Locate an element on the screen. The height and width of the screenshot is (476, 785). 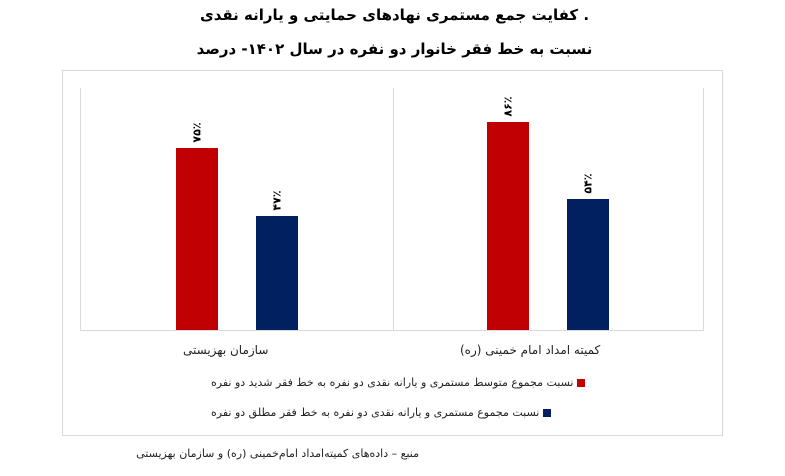
legend-swatch-red is located at coordinates (581, 382).